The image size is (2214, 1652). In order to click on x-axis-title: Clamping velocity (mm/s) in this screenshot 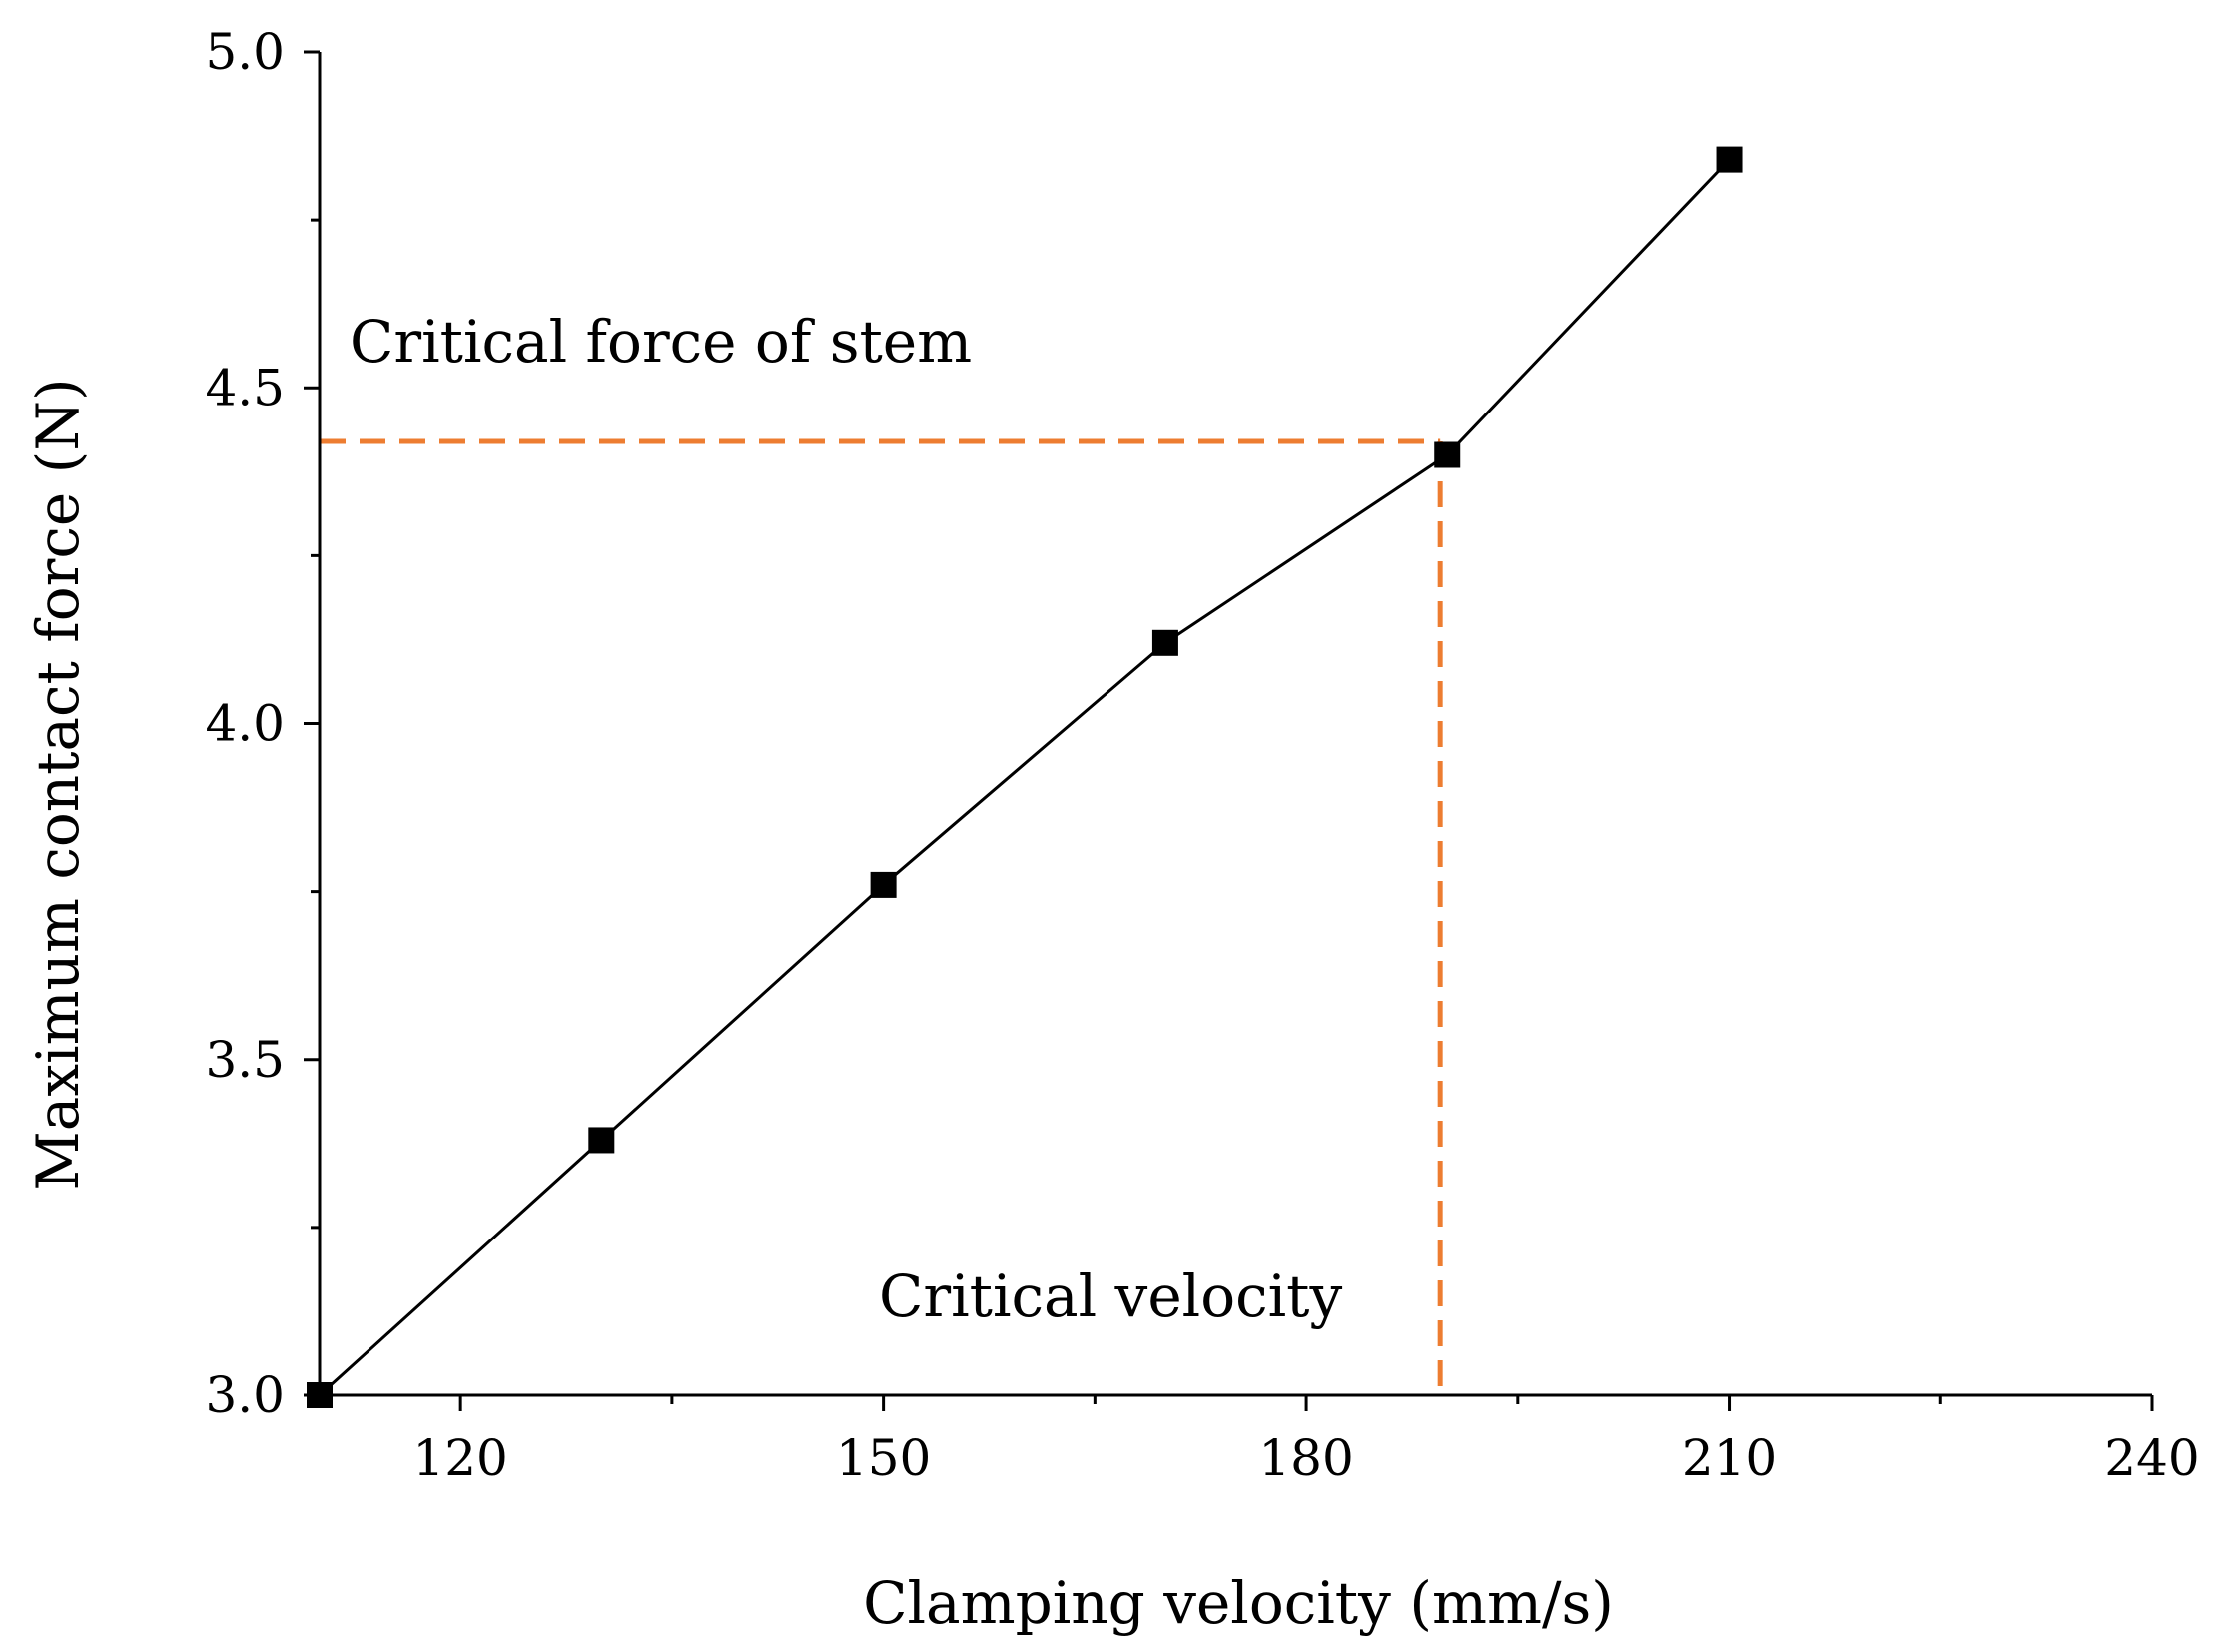, I will do `click(1238, 1603)`.